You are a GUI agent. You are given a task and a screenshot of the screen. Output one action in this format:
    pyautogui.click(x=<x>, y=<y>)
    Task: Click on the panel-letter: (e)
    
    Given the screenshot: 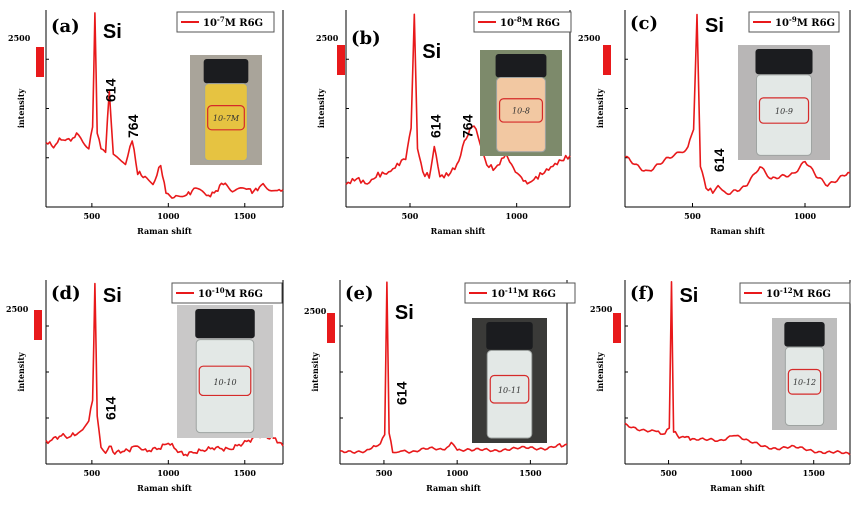 What is the action you would take?
    pyautogui.click(x=359, y=293)
    